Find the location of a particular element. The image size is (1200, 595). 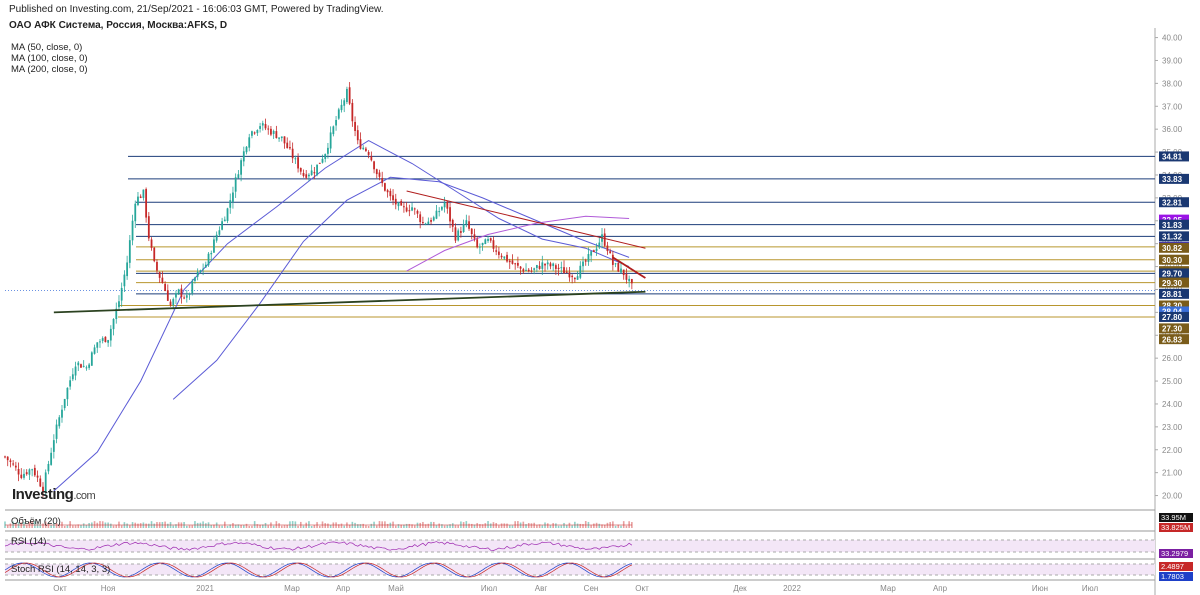

stoch-rsi-panel-label: Stoch RSI (14, 14, 3, 3) is located at coordinates (61, 569).